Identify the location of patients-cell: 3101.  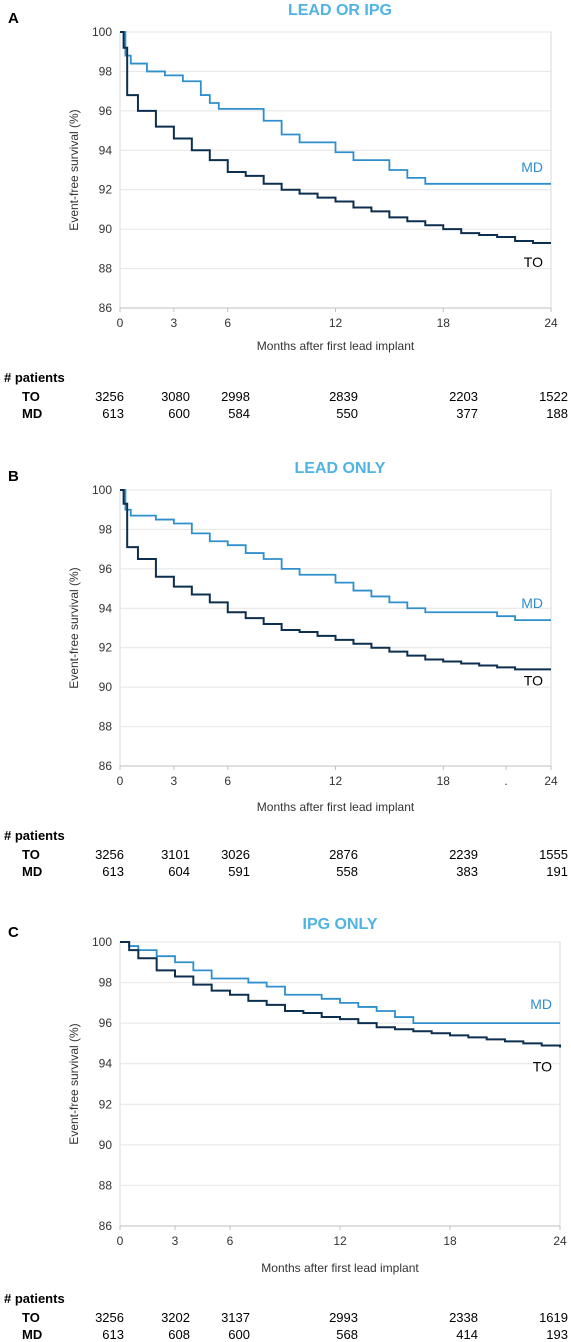
(175, 854).